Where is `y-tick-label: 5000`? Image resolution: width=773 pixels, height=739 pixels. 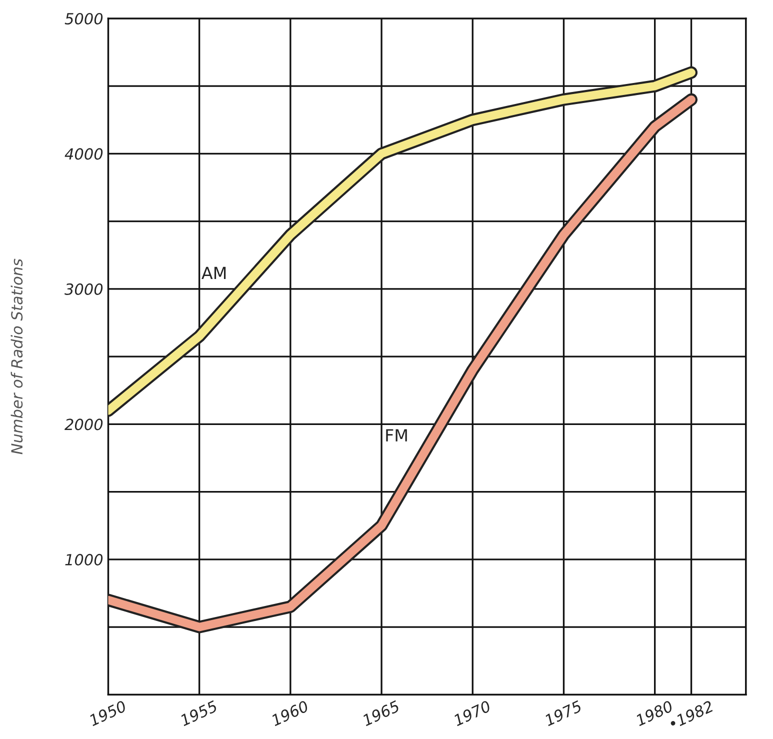 y-tick-label: 5000 is located at coordinates (83, 18).